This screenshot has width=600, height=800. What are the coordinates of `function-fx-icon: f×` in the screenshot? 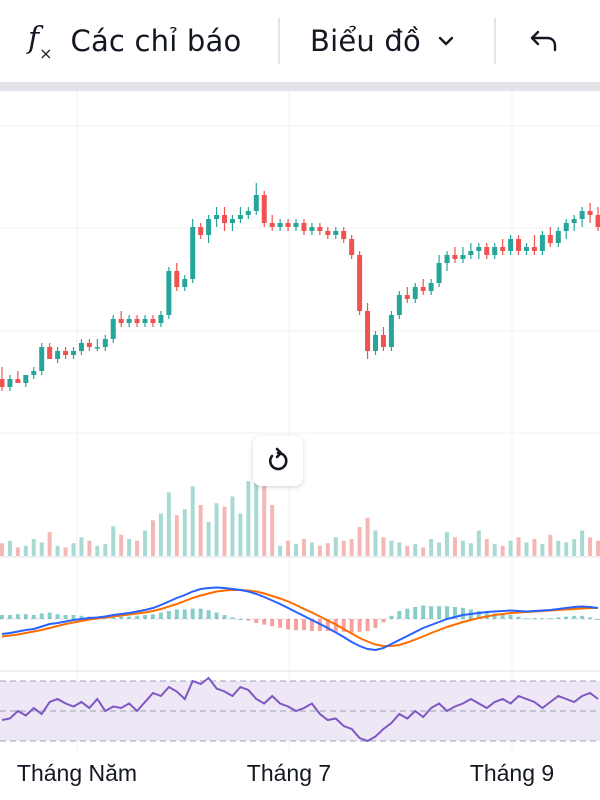 It's located at (40, 42).